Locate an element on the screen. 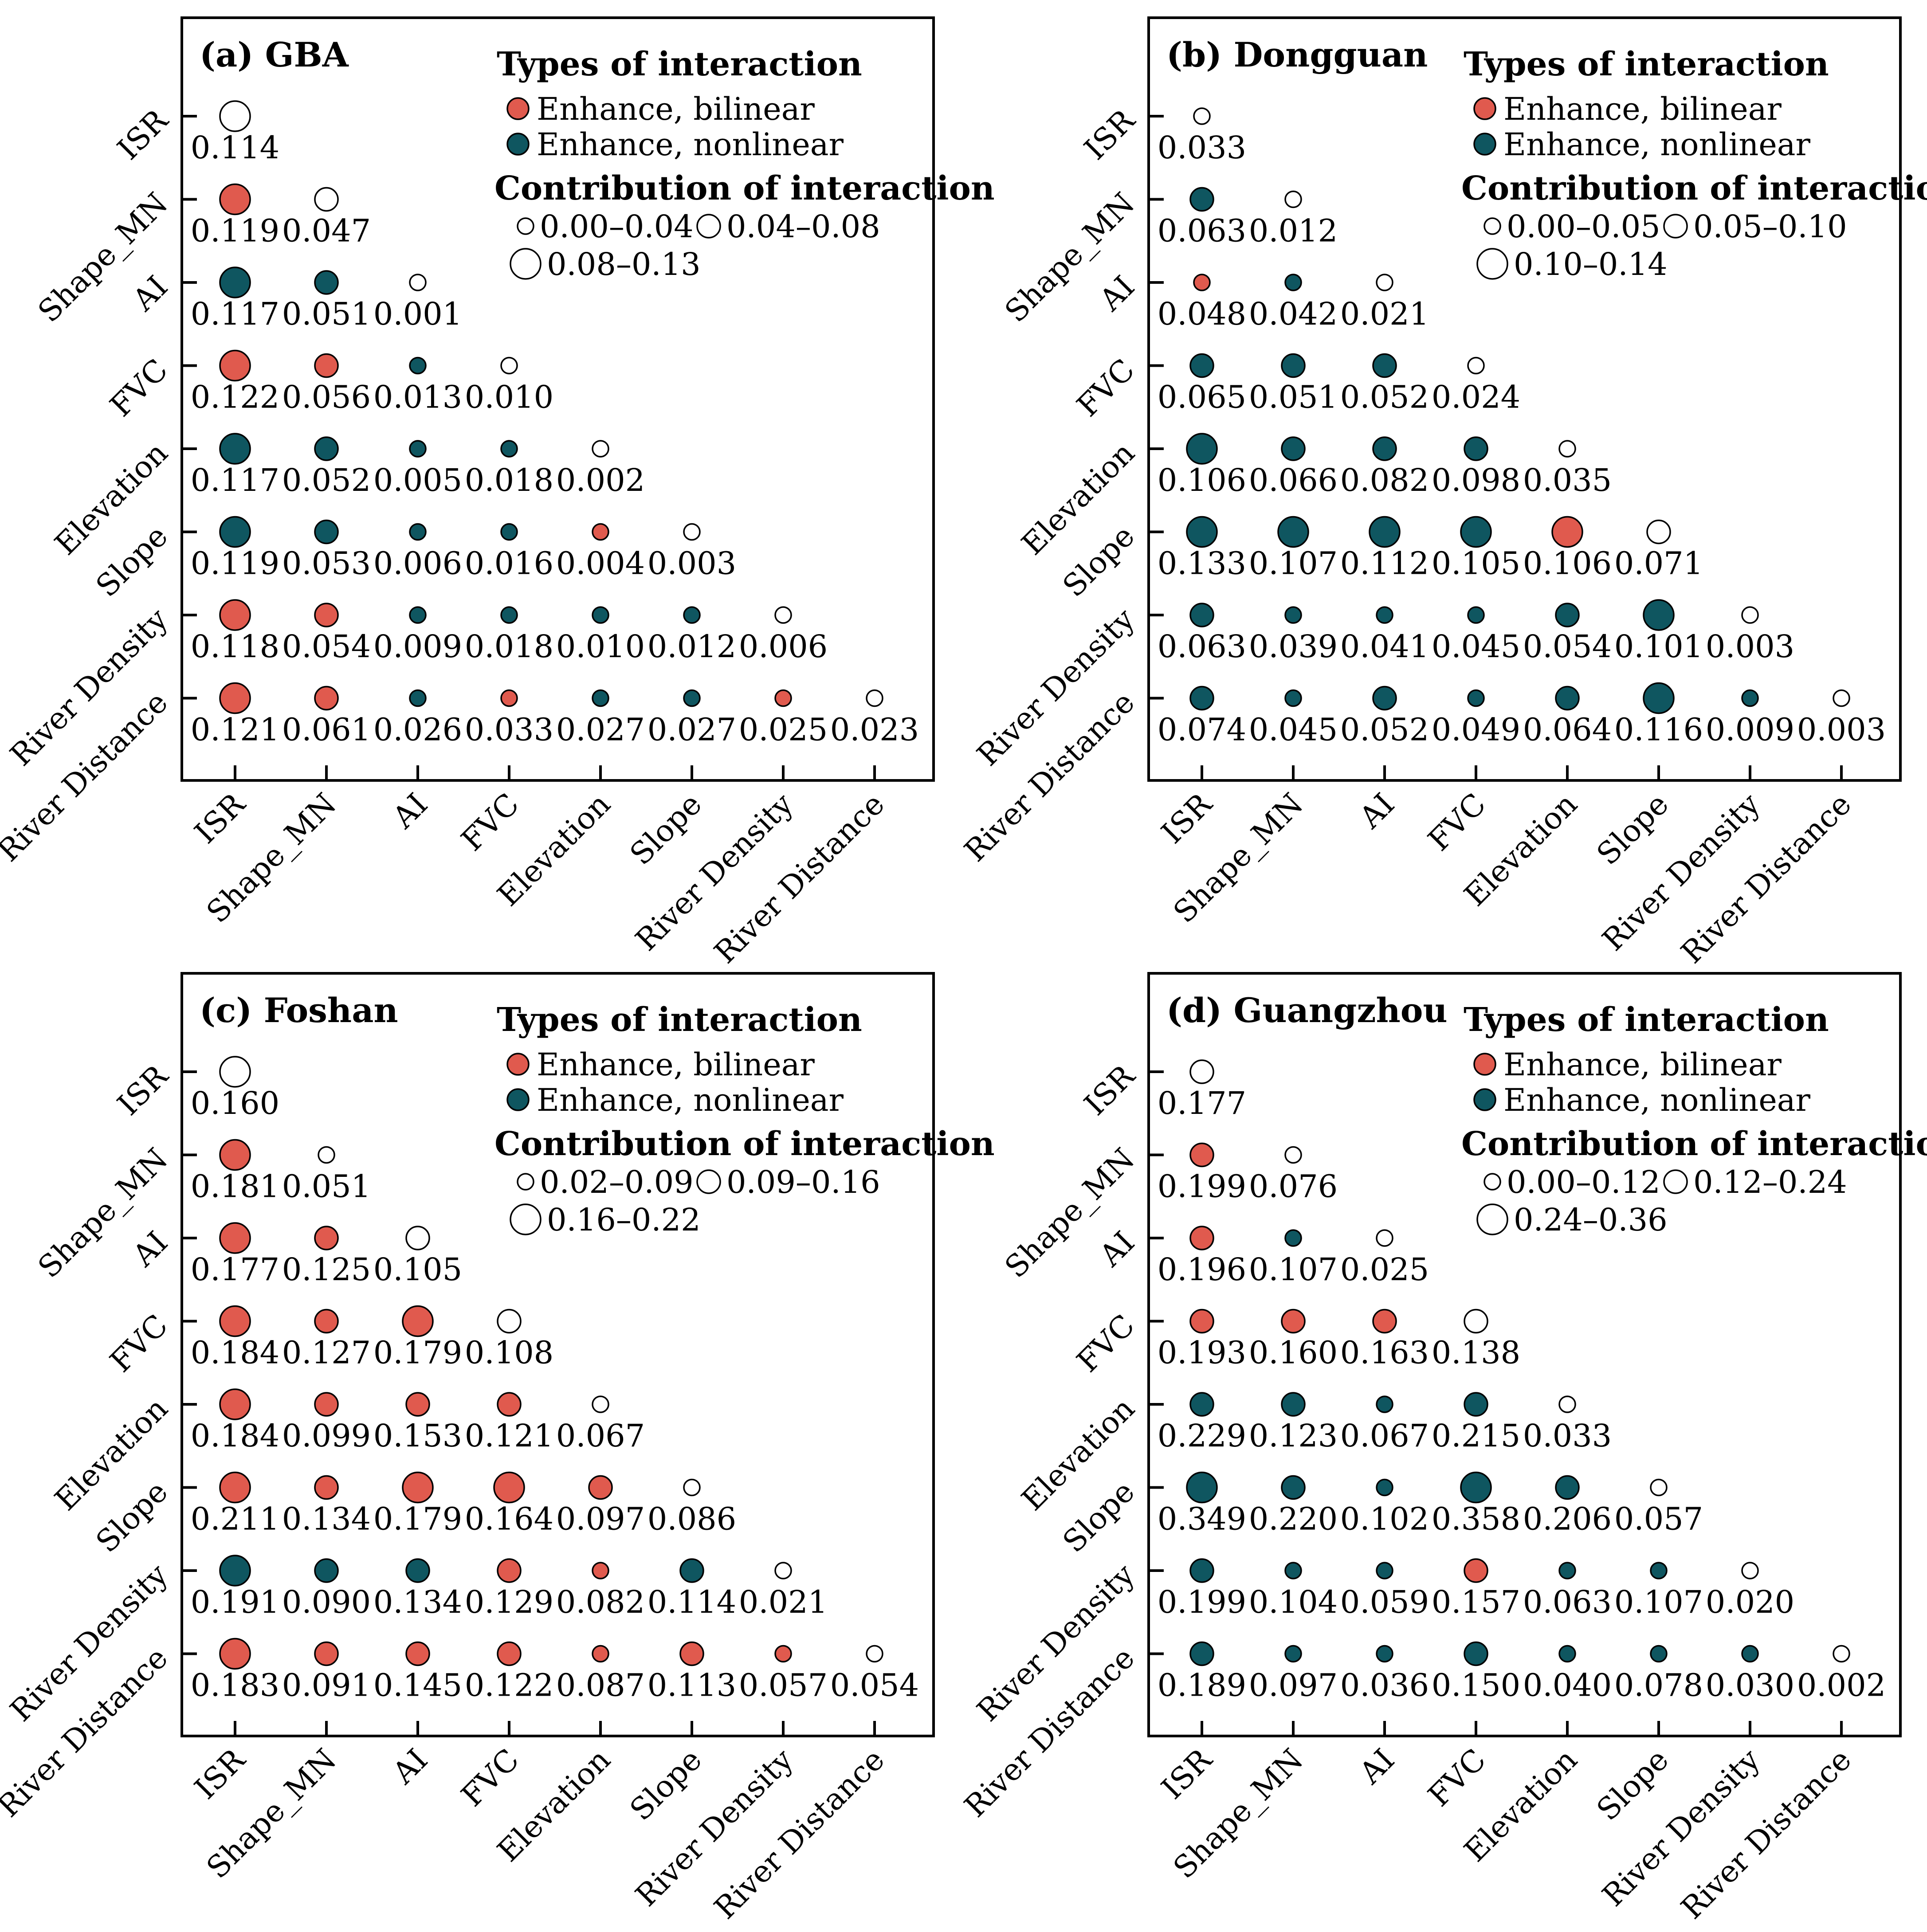  value-label-river-density-x-fvc: 0.157 is located at coordinates (1476, 1602).